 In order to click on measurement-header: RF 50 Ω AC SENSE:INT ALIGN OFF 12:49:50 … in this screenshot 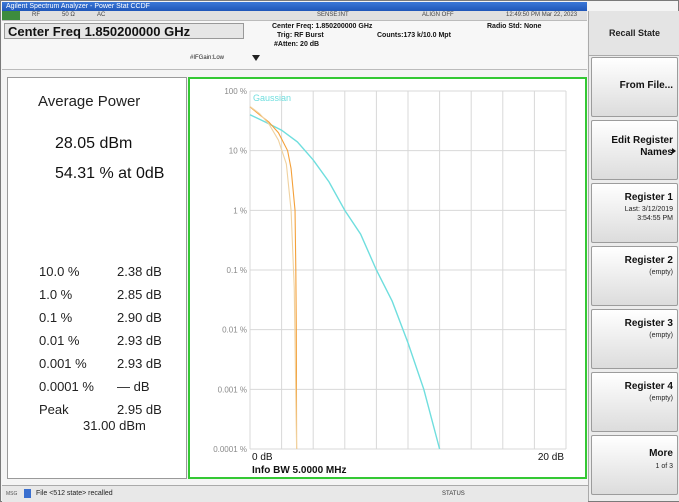, I will do `click(294, 40)`.